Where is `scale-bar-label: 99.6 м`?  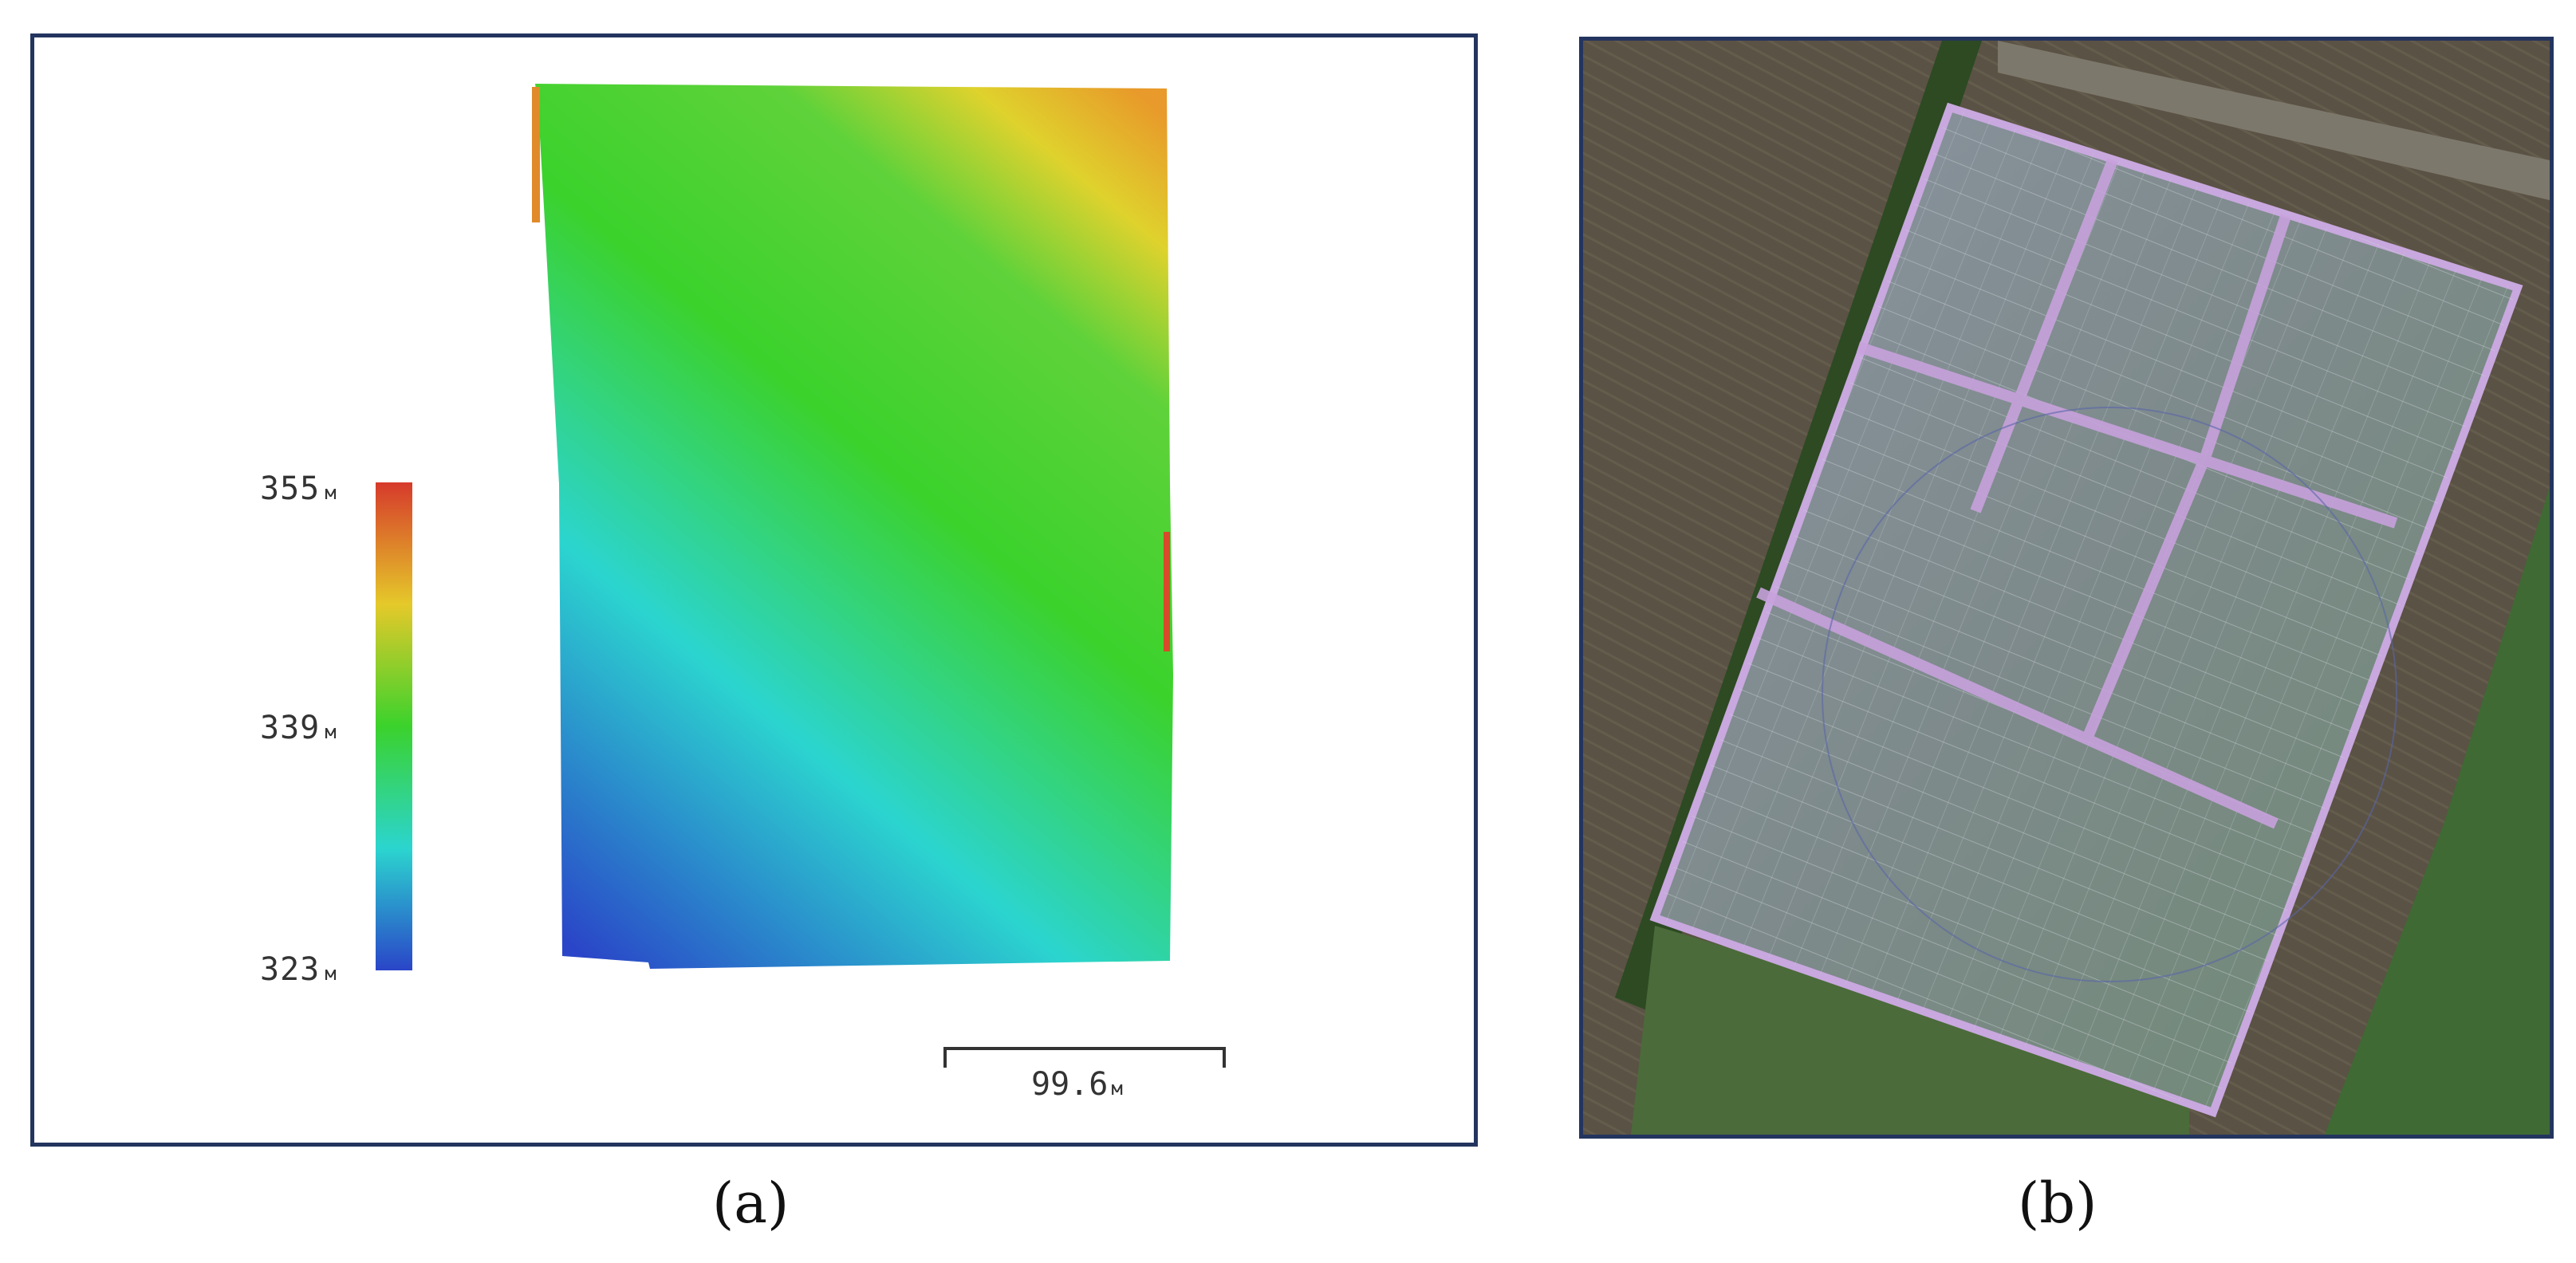 scale-bar-label: 99.6 м is located at coordinates (1077, 1084).